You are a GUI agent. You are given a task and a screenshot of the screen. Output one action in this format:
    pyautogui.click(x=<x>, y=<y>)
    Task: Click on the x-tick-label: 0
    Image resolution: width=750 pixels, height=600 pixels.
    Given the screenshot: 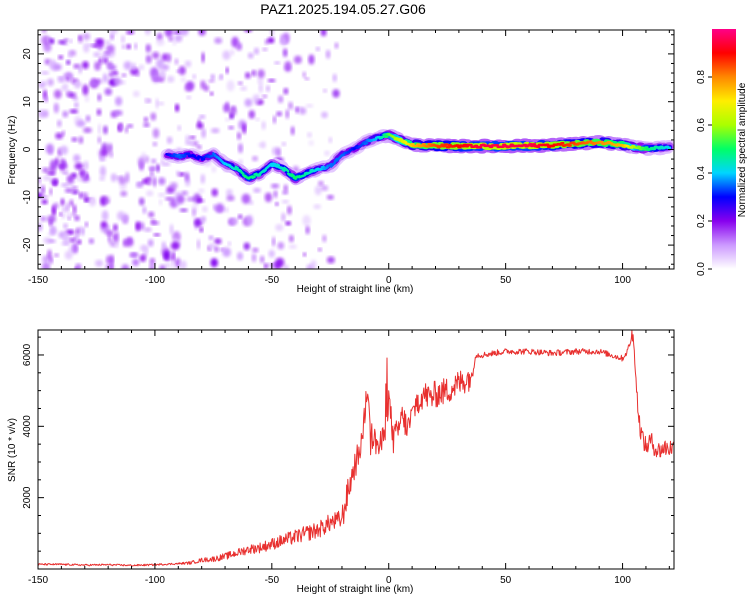 What is the action you would take?
    pyautogui.click(x=389, y=280)
    